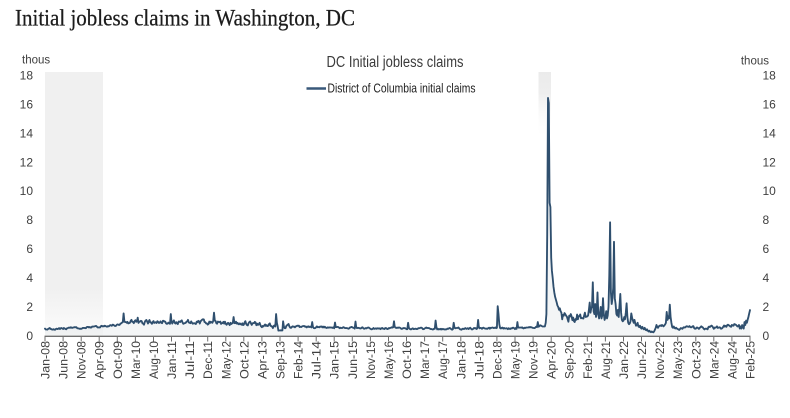 The width and height of the screenshot is (790, 418). What do you see at coordinates (318, 359) in the screenshot?
I see `svg-text: Jul-14` at bounding box center [318, 359].